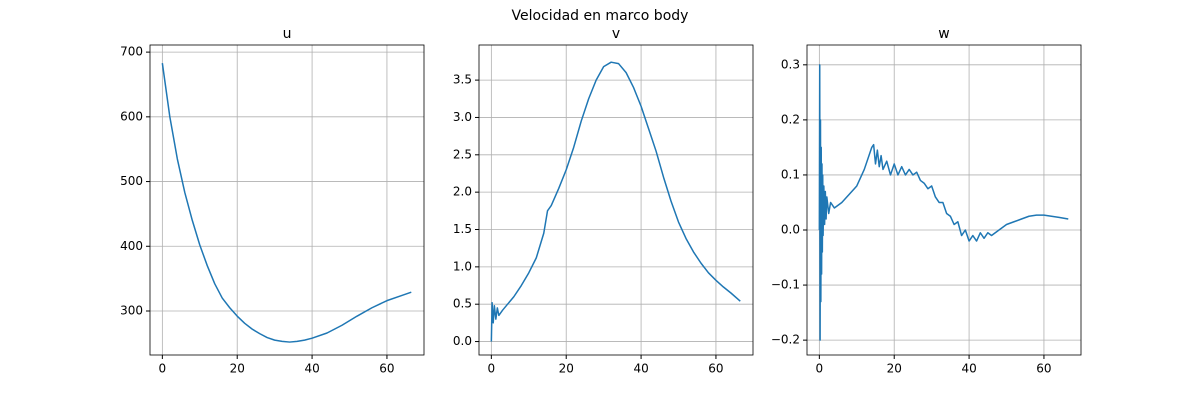 This screenshot has height=400, width=1200. Describe the element at coordinates (287, 34) in the screenshot. I see `chart-title: u` at that location.